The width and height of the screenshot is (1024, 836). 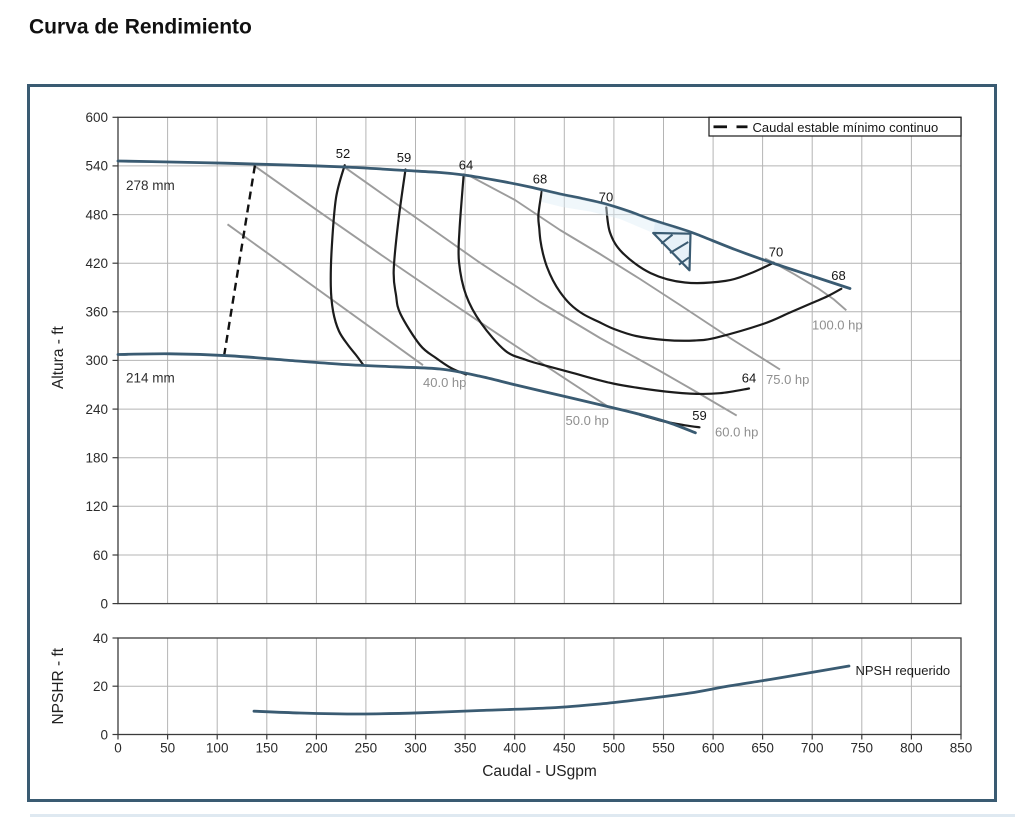 I want to click on svg-text: 50.0 hp, so click(x=587, y=420).